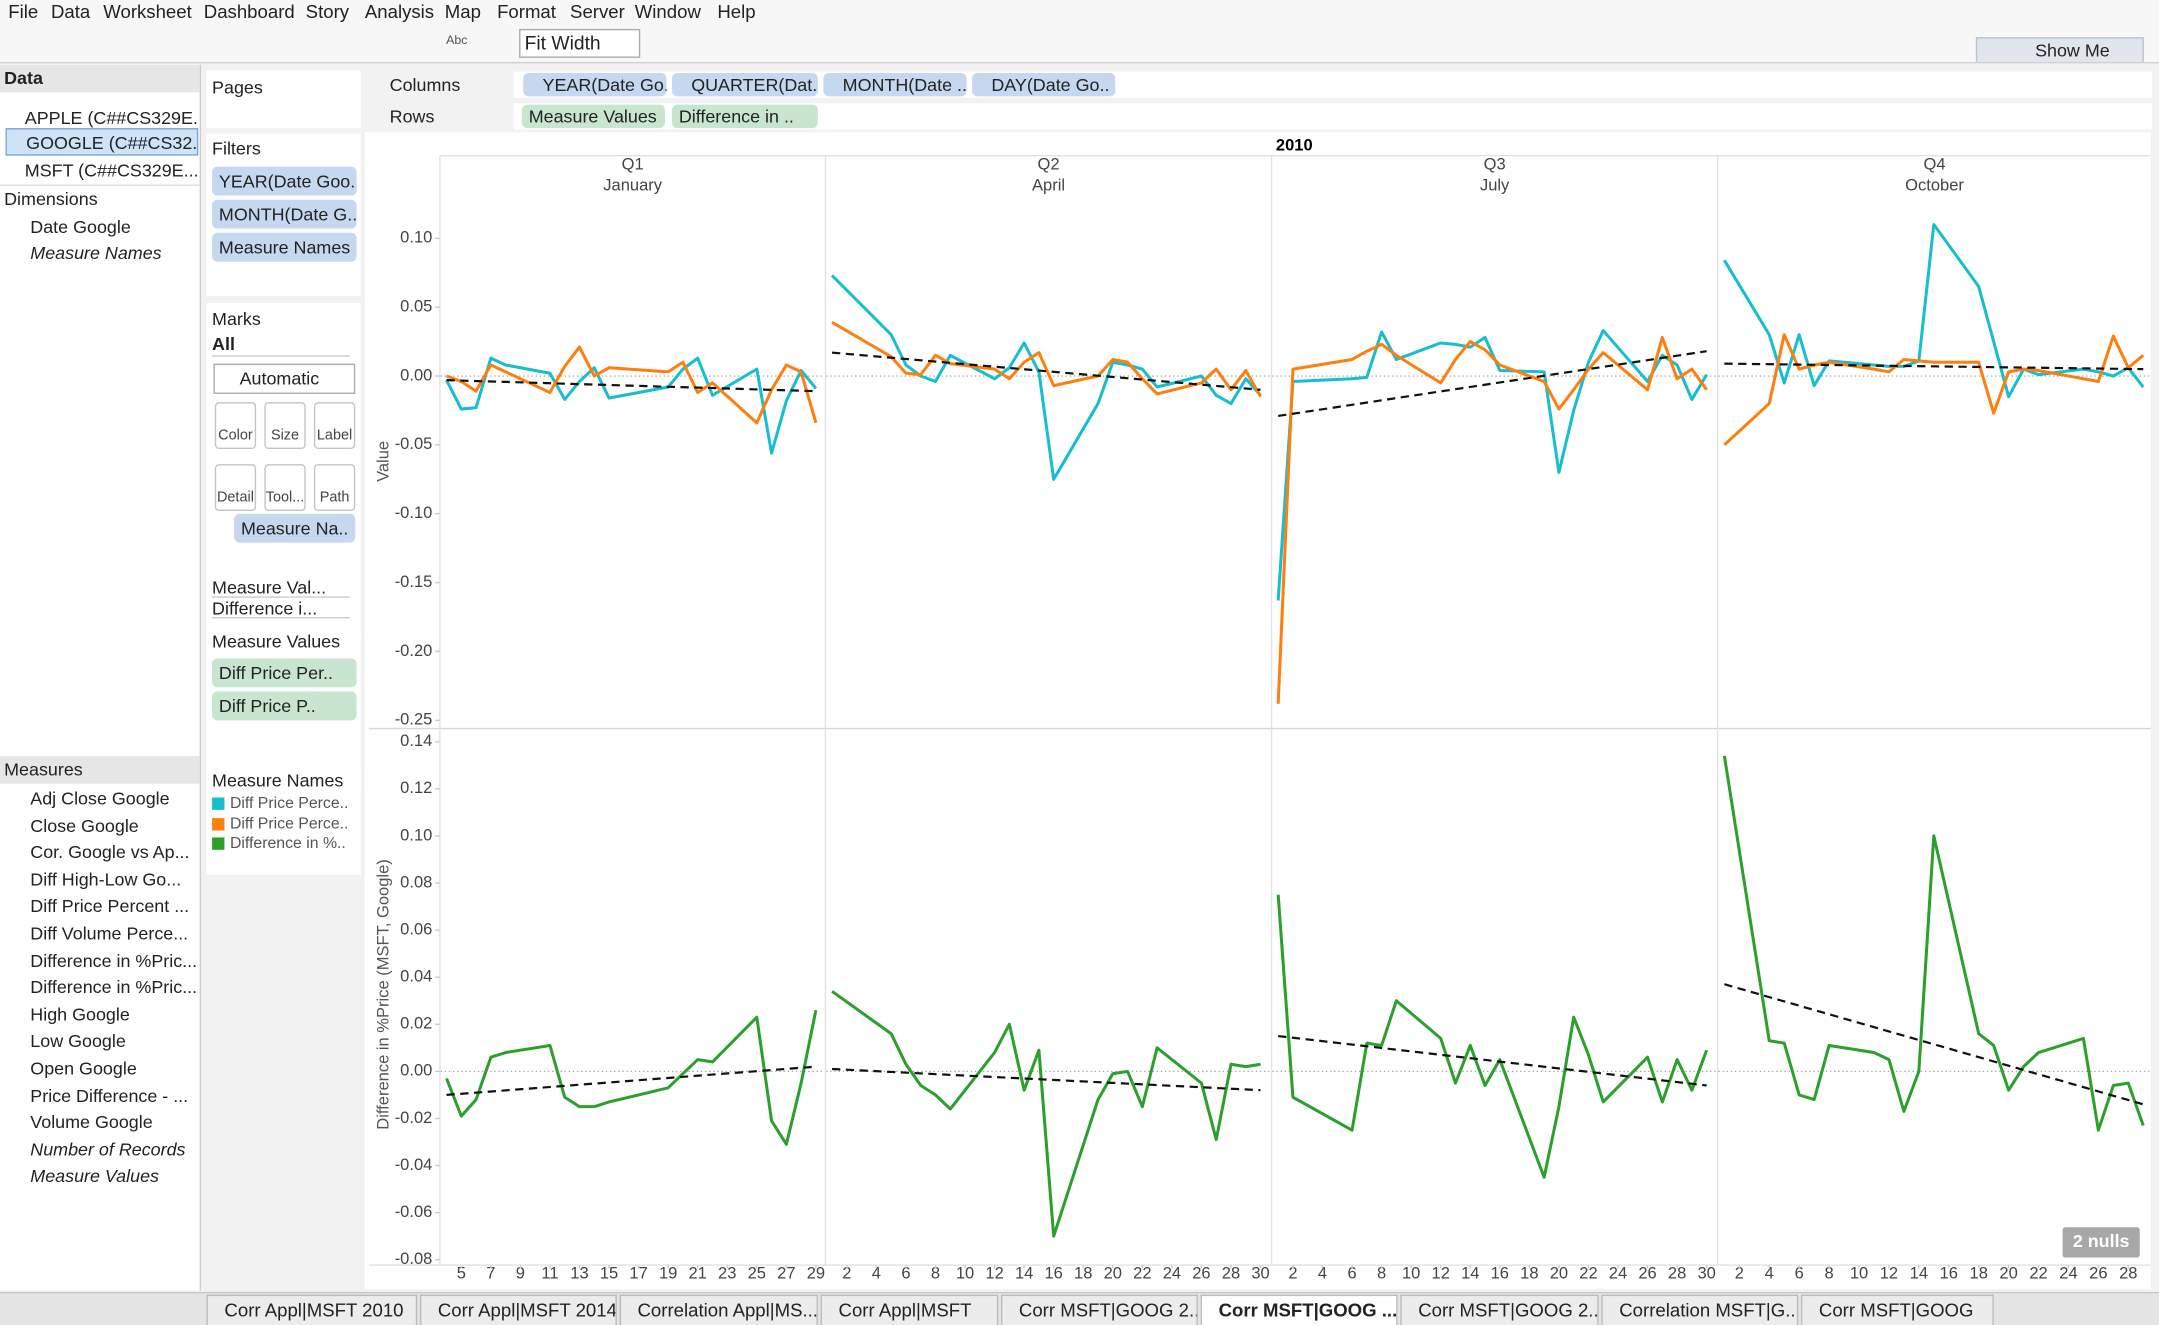 The image size is (2159, 1325). What do you see at coordinates (334, 487) in the screenshot?
I see `mark-button: Path` at bounding box center [334, 487].